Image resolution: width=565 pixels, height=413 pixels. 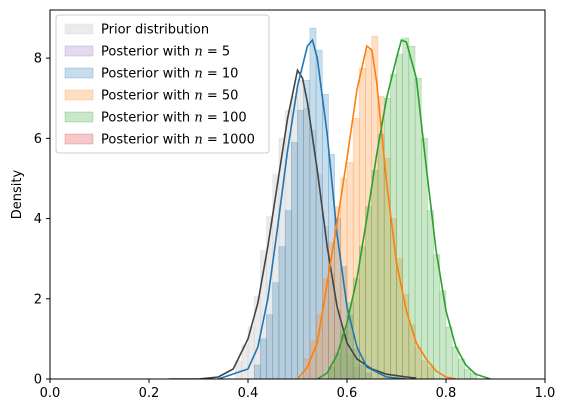 What do you see at coordinates (149, 393) in the screenshot?
I see `x-tick-label: 0.2` at bounding box center [149, 393].